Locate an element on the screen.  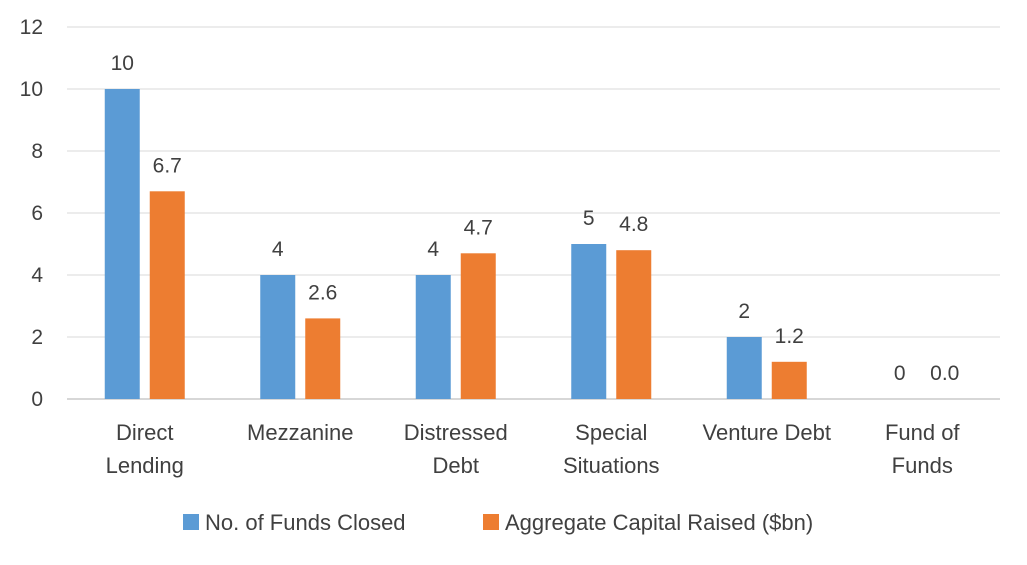
y-tick-label: 2 is located at coordinates (37, 337).